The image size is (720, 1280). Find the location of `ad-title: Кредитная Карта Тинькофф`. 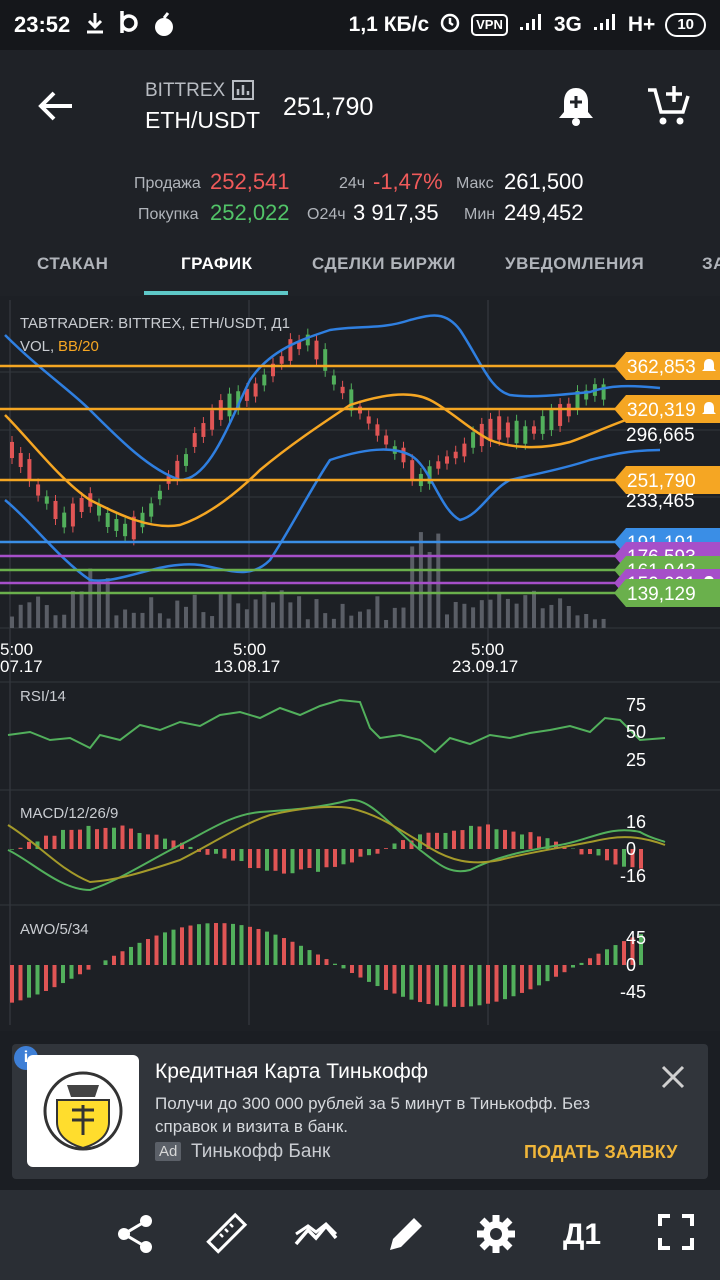

ad-title: Кредитная Карта Тинькофф is located at coordinates (292, 1071).